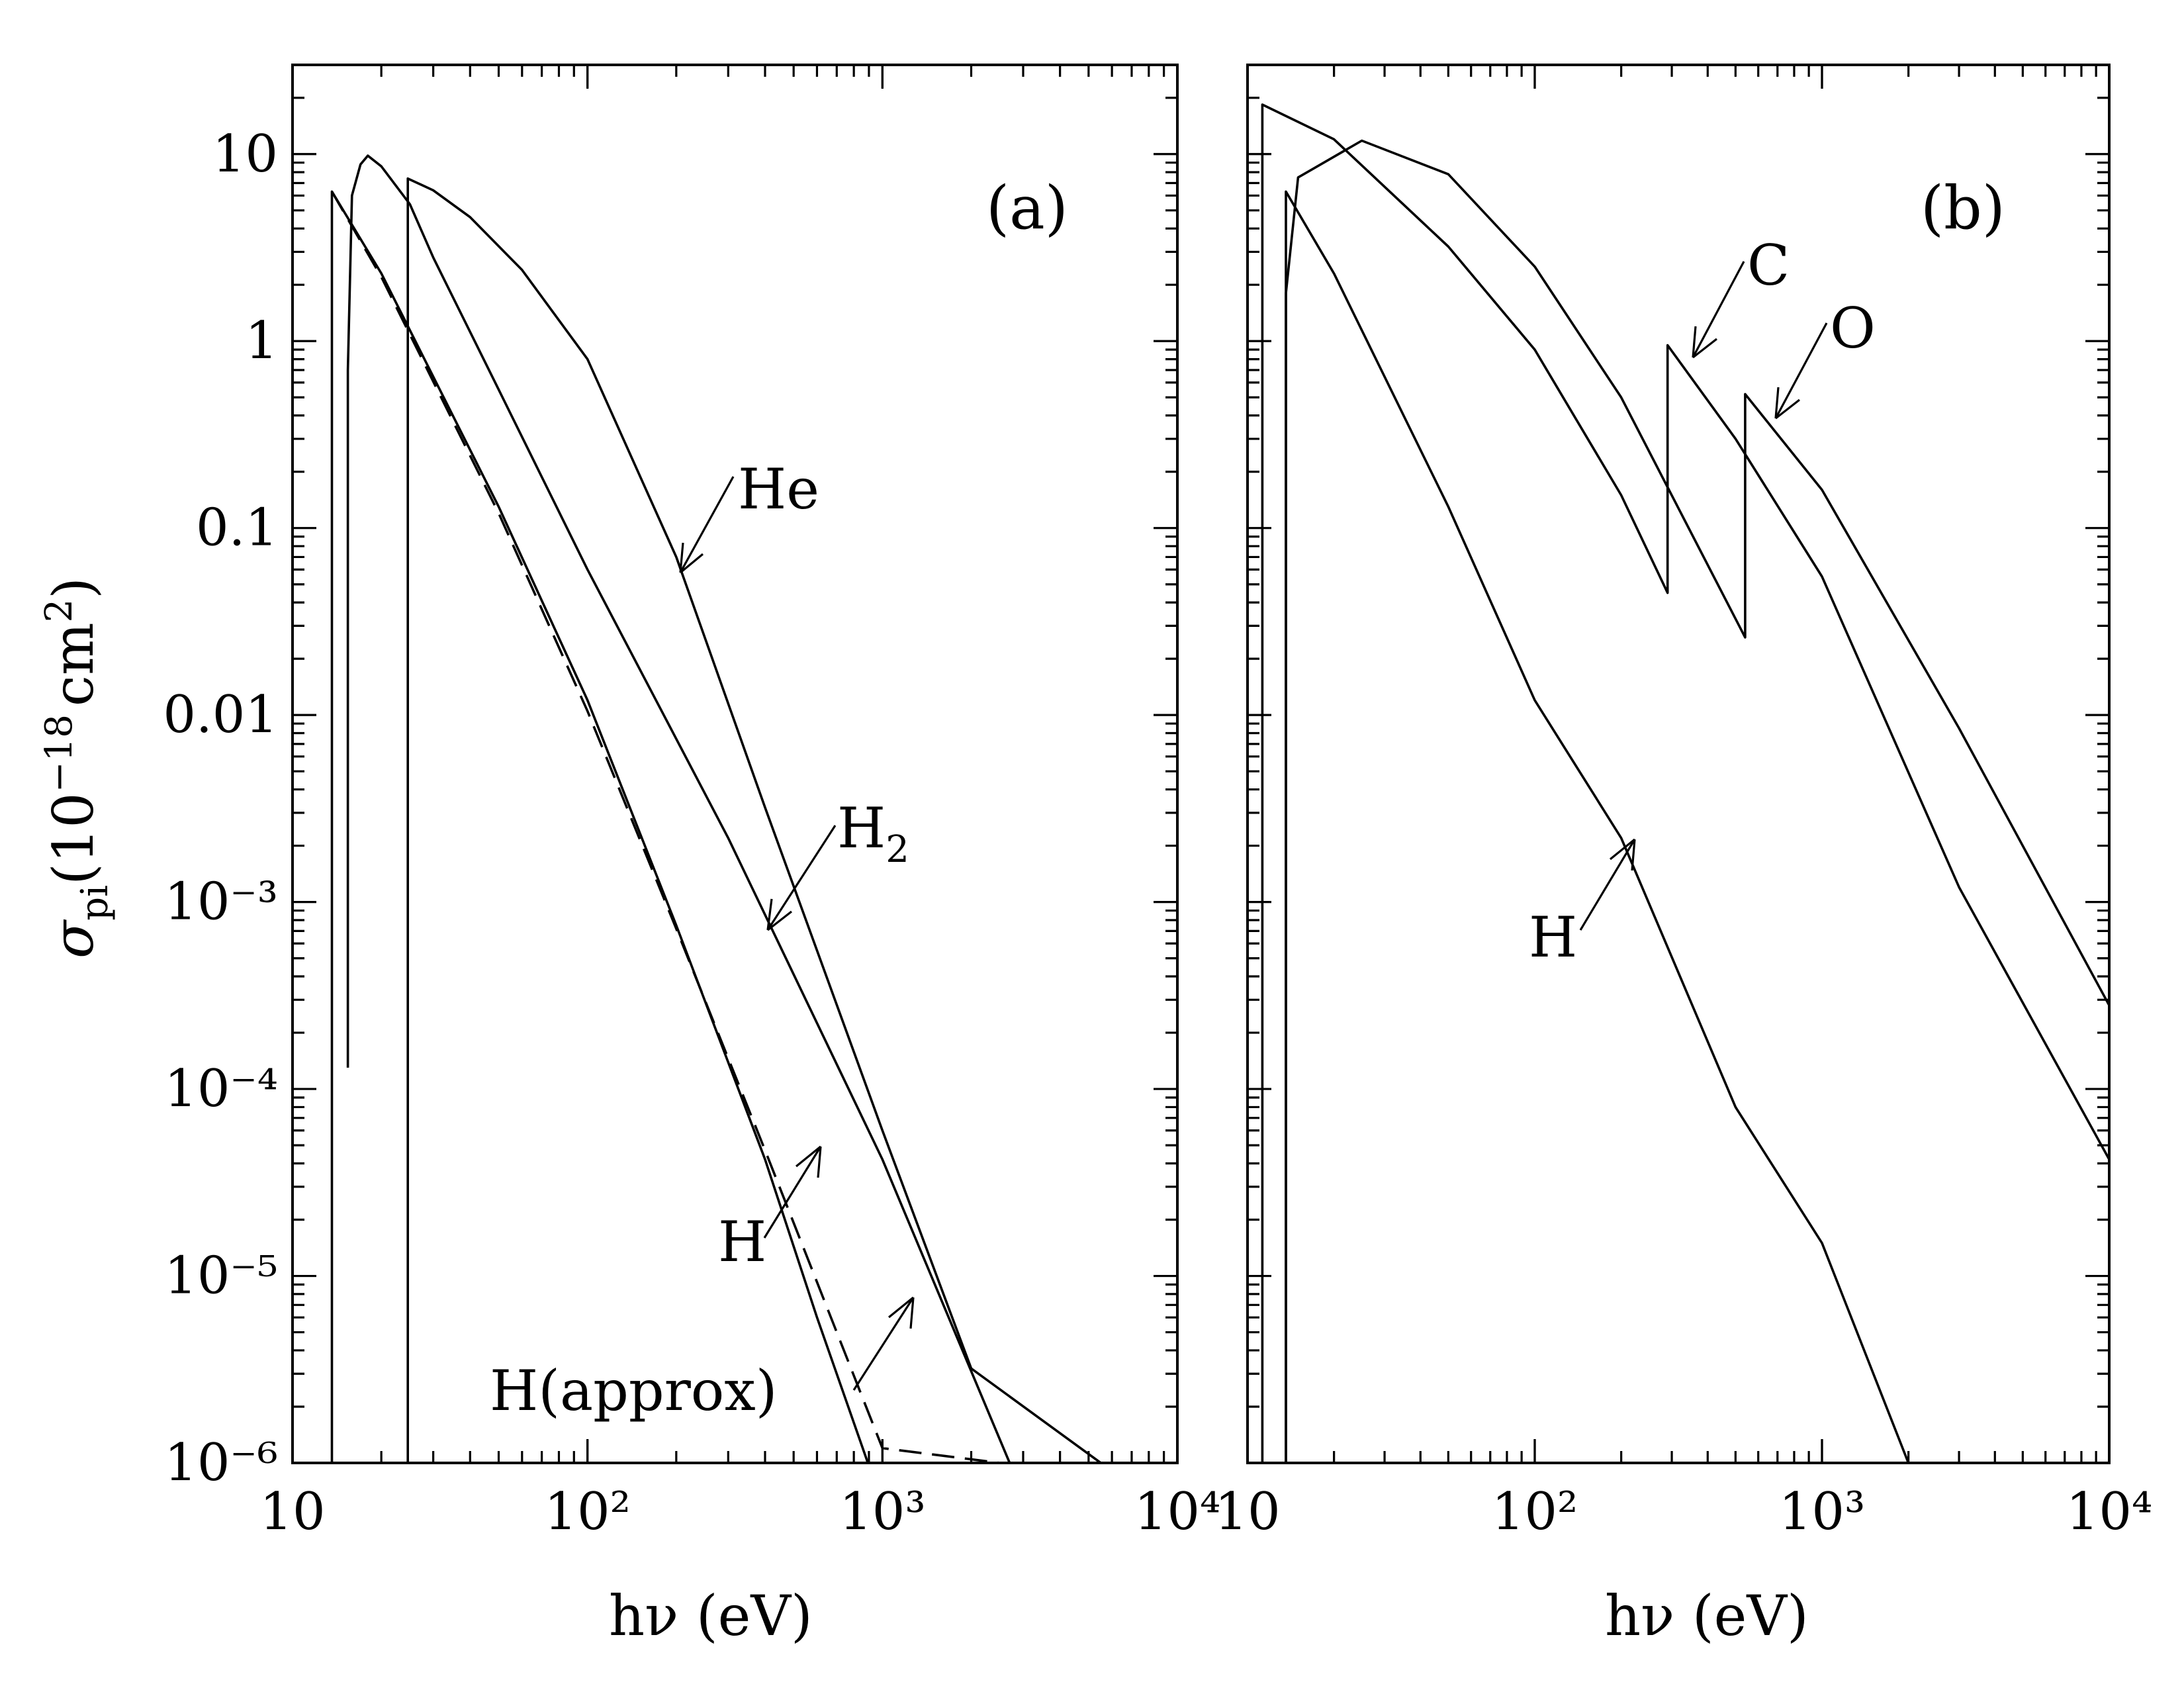 This screenshot has height=1688, width=2184. Describe the element at coordinates (237, 528) in the screenshot. I see `y-tick-label: 0.1` at that location.